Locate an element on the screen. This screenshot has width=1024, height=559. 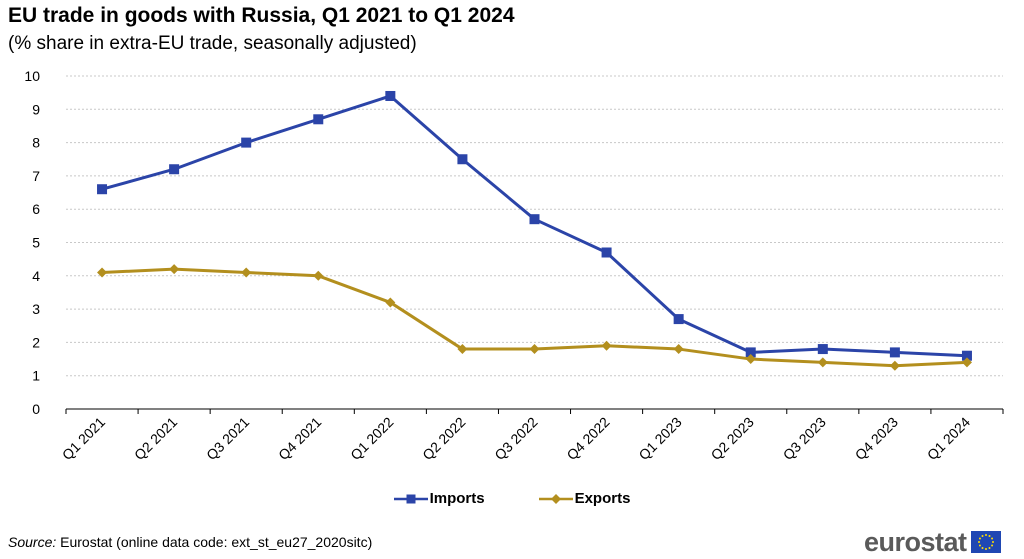
x-tick-label: Q2 2023 is located at coordinates (732, 438).